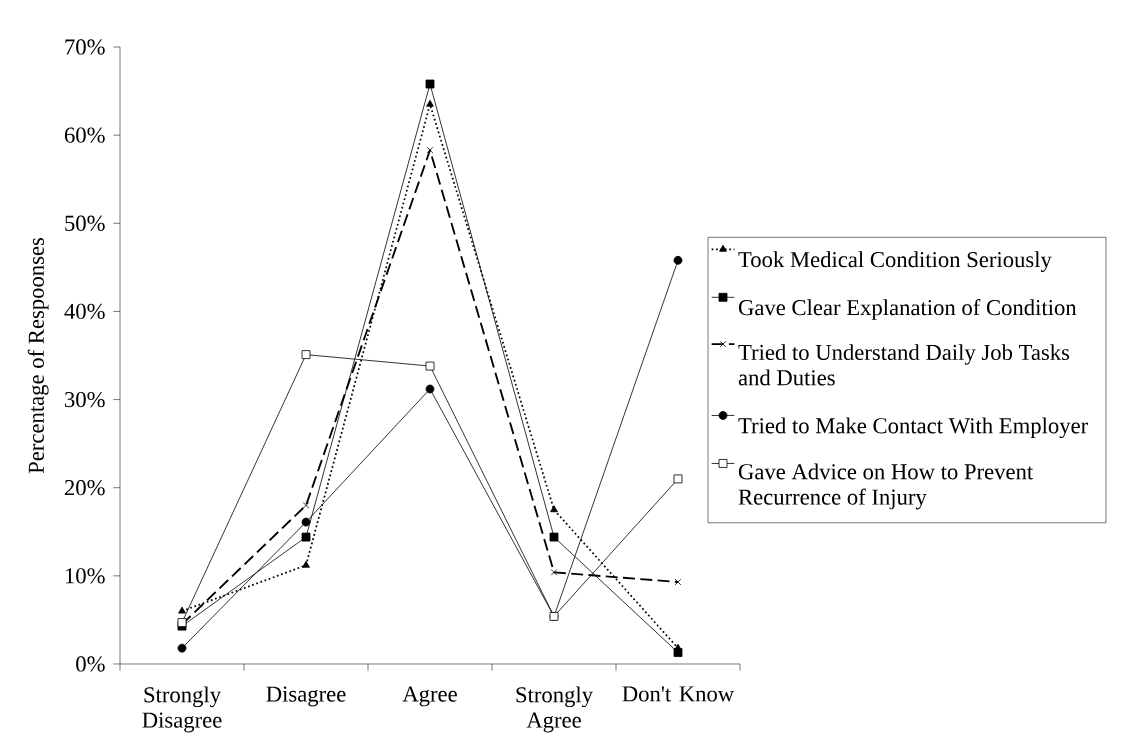 This screenshot has width=1141, height=742. I want to click on legend-label: Tried to Make Contact With Employer, so click(913, 428).